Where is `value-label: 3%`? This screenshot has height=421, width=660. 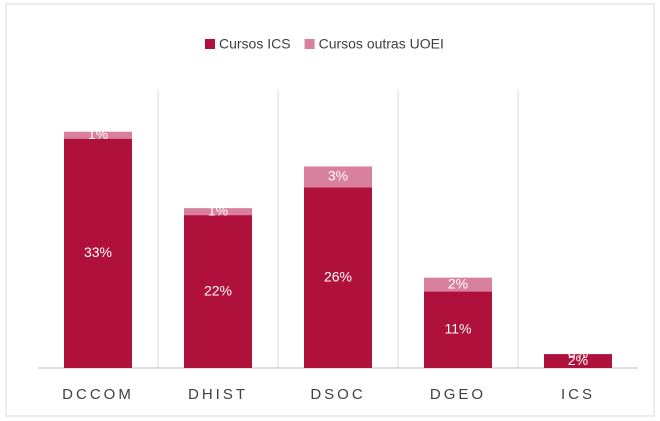 value-label: 3% is located at coordinates (338, 176).